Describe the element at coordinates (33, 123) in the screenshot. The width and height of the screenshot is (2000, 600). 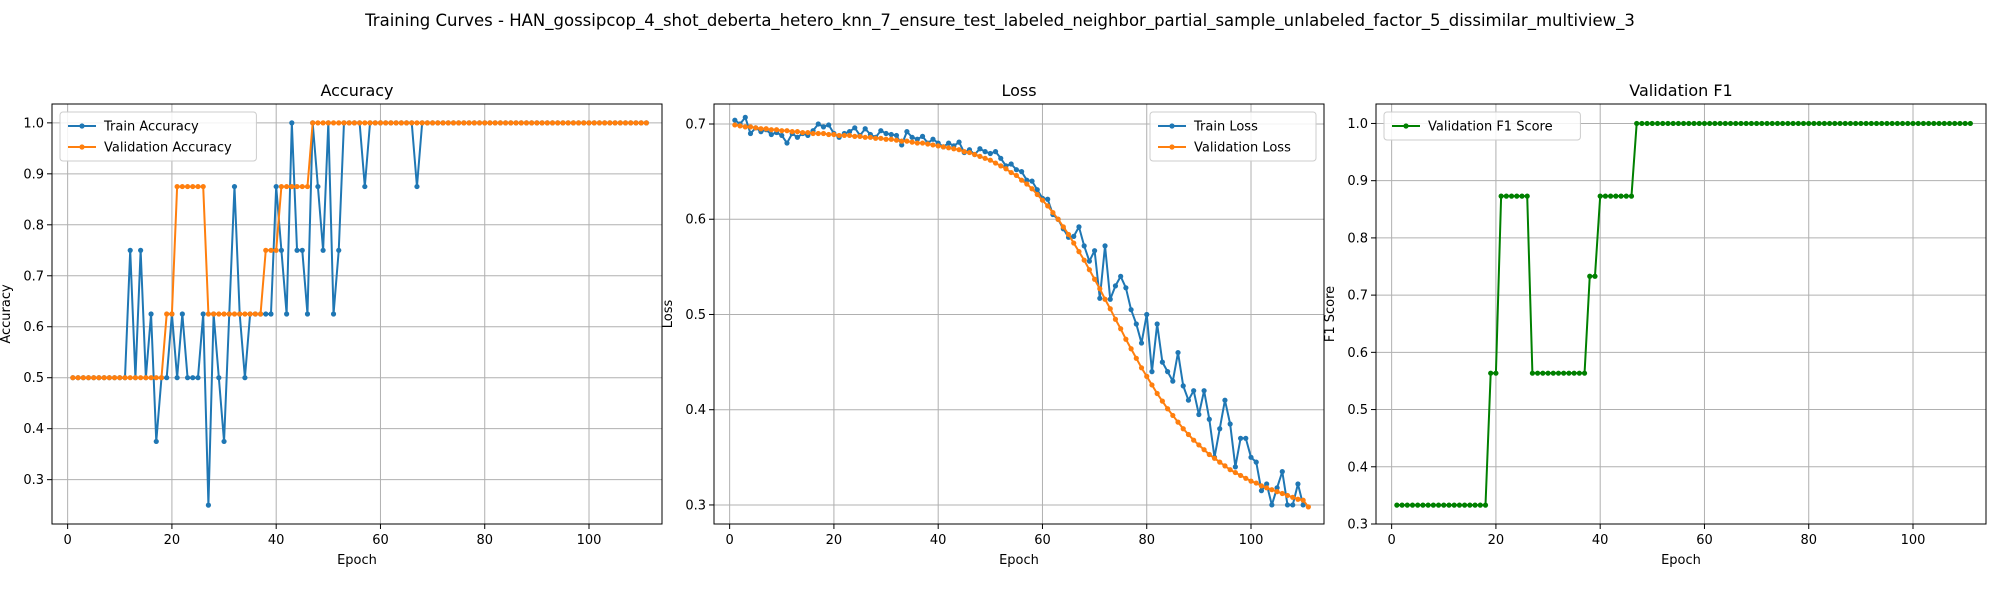
I see `y-tick-label: 1.0` at that location.